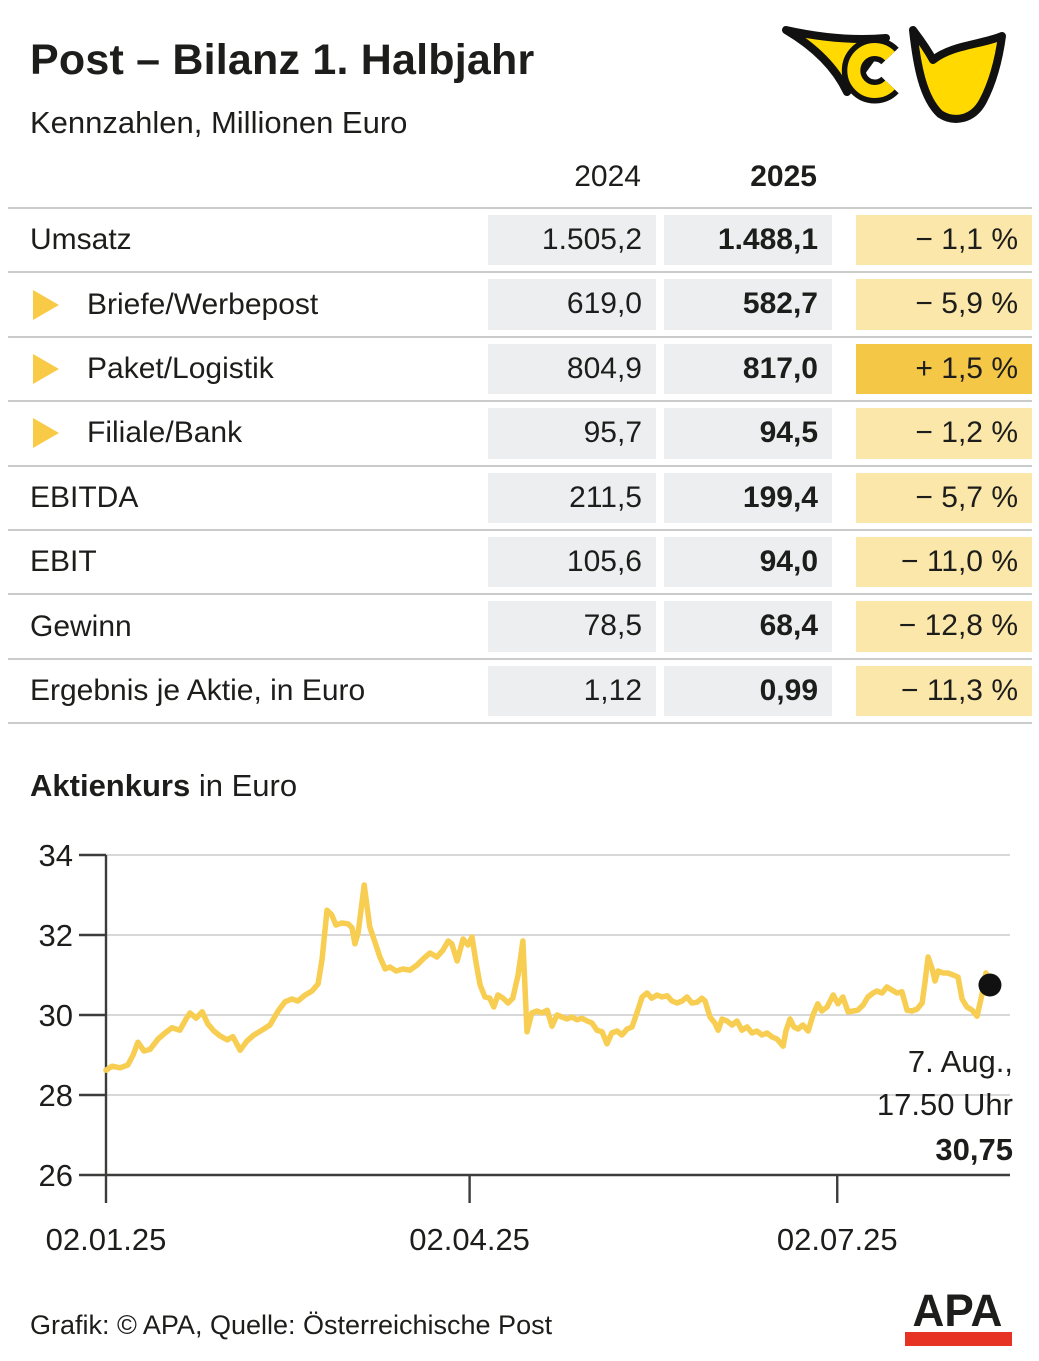  What do you see at coordinates (180, 368) in the screenshot?
I see `row-label: Paket/Logistik` at bounding box center [180, 368].